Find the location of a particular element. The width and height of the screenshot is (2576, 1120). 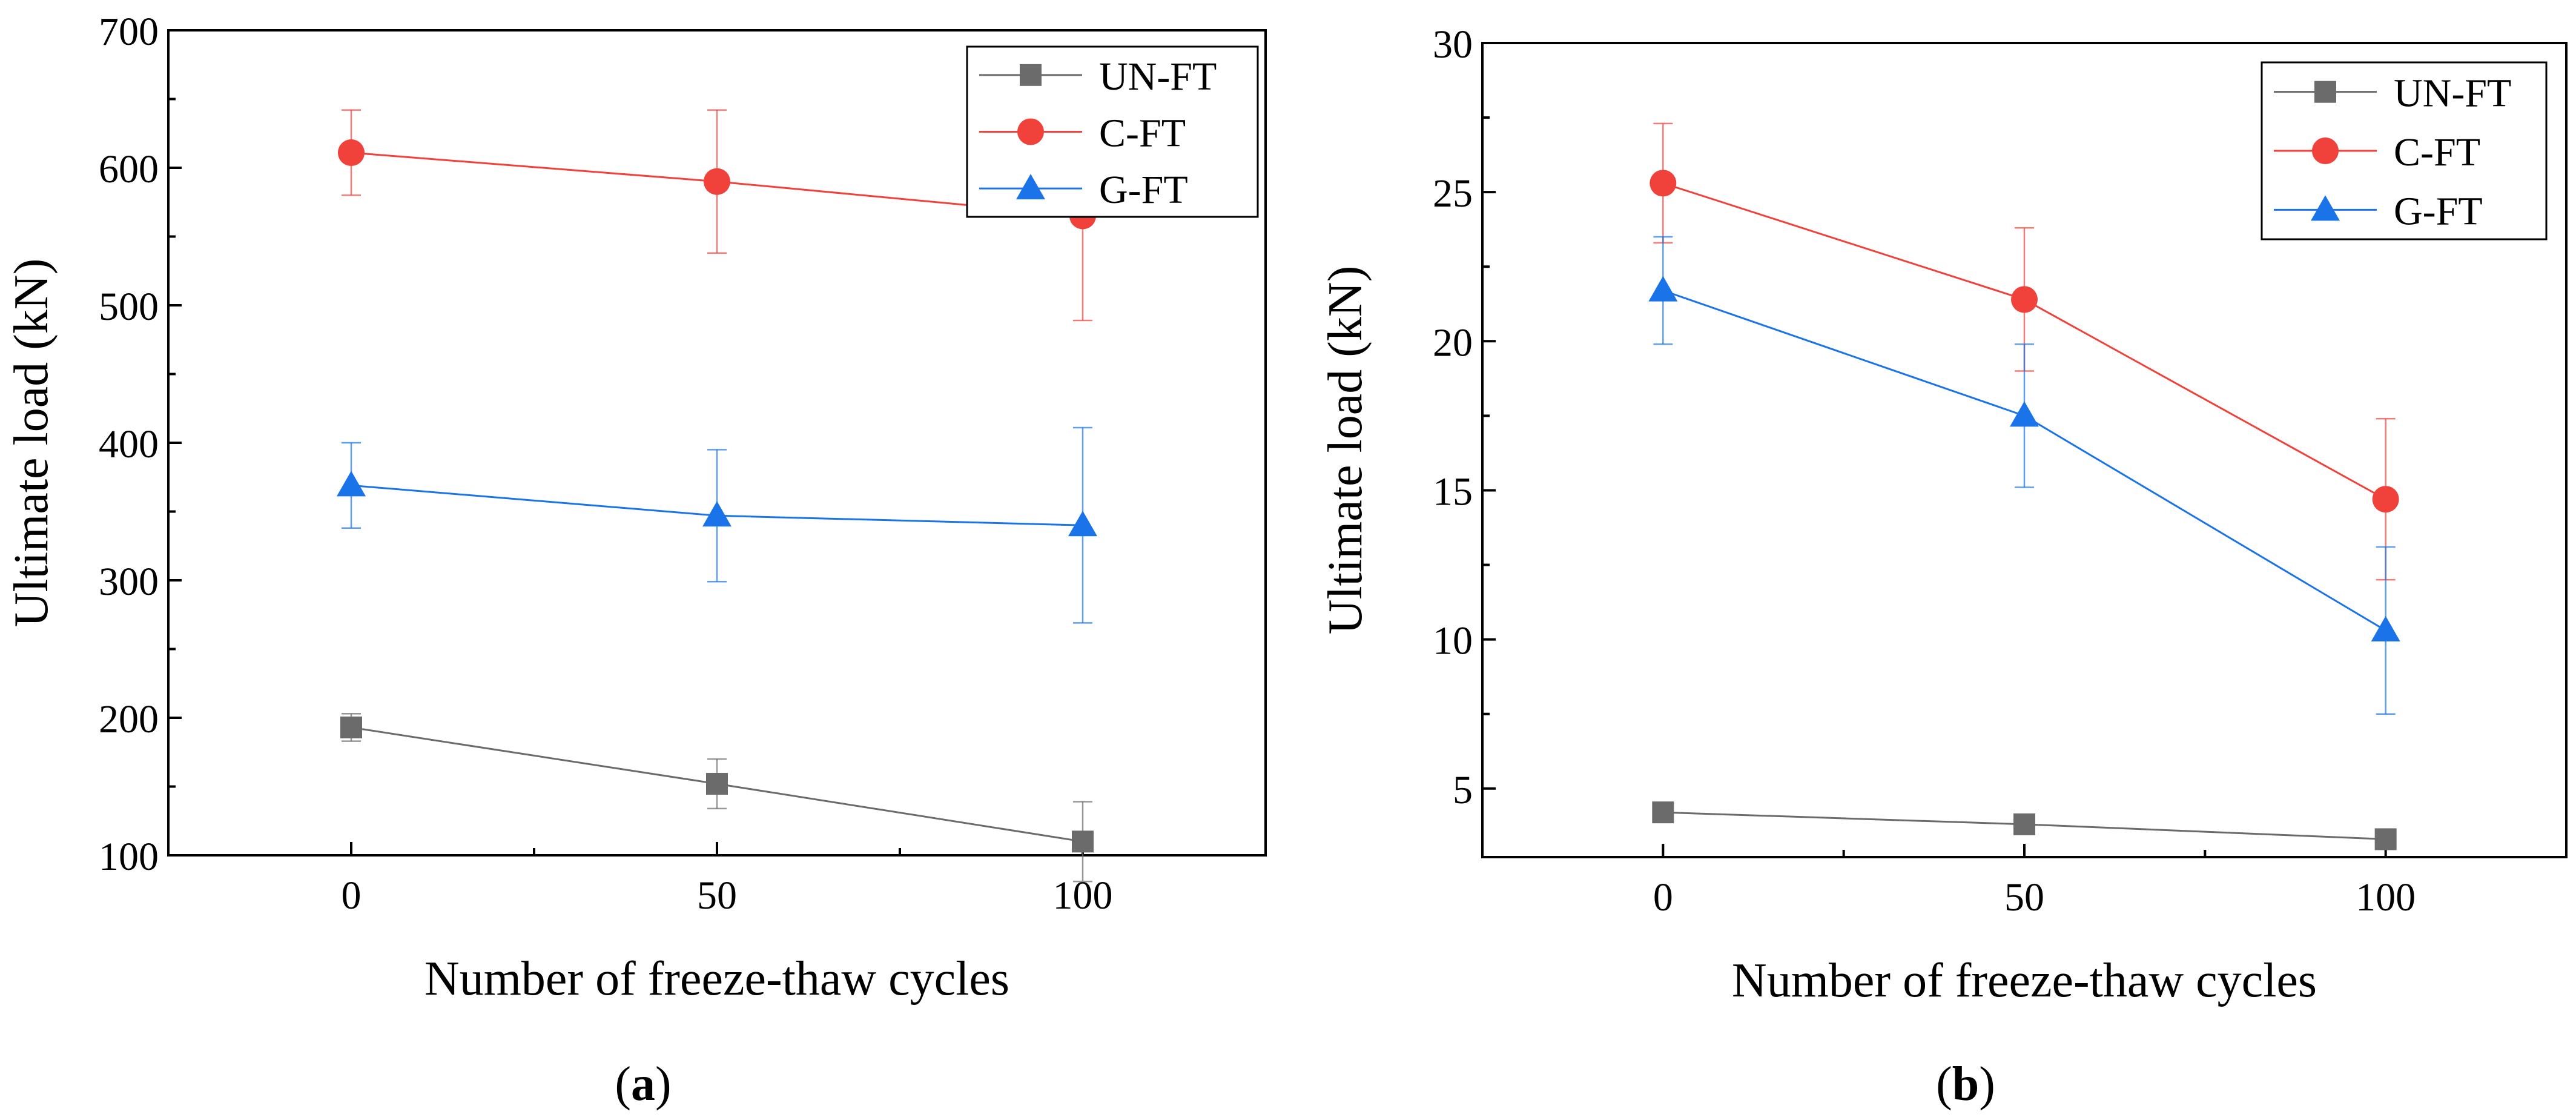

y-tick-label: 5 is located at coordinates (1463, 790).